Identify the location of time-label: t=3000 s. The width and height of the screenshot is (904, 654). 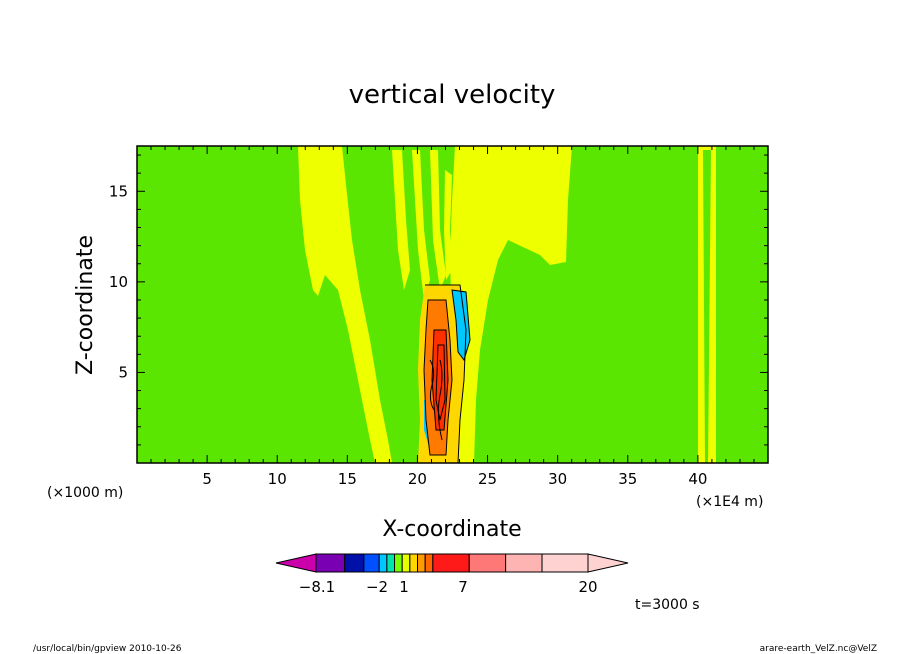
(667, 605).